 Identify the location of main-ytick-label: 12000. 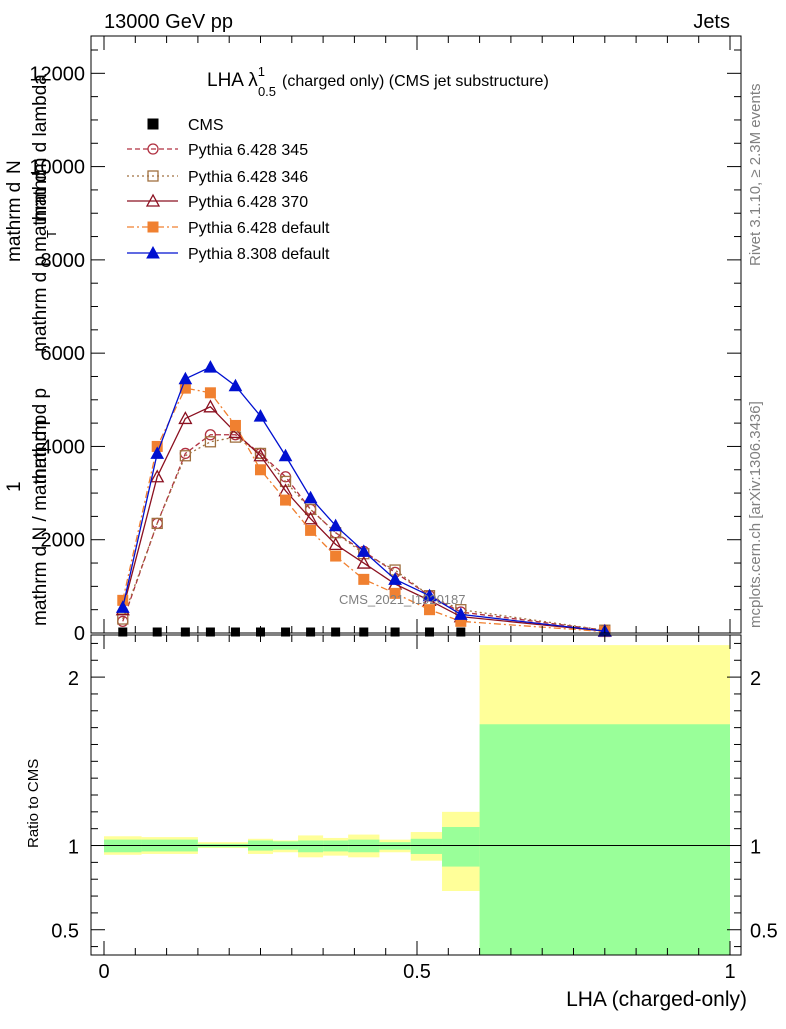
(57, 74).